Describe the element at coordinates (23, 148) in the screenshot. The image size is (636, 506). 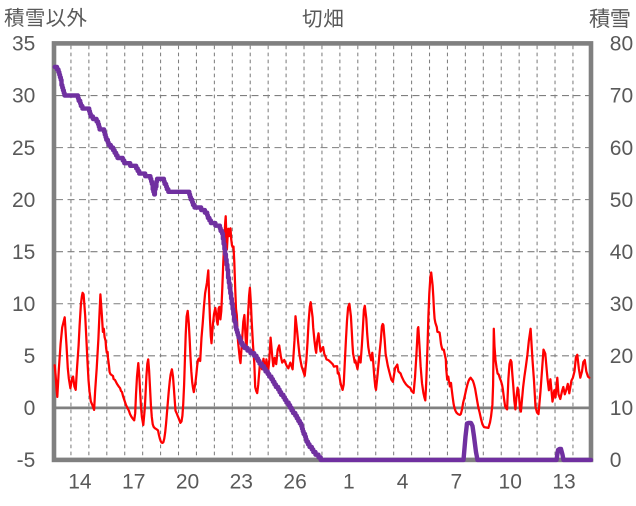
I see `svg-text: 25` at that location.